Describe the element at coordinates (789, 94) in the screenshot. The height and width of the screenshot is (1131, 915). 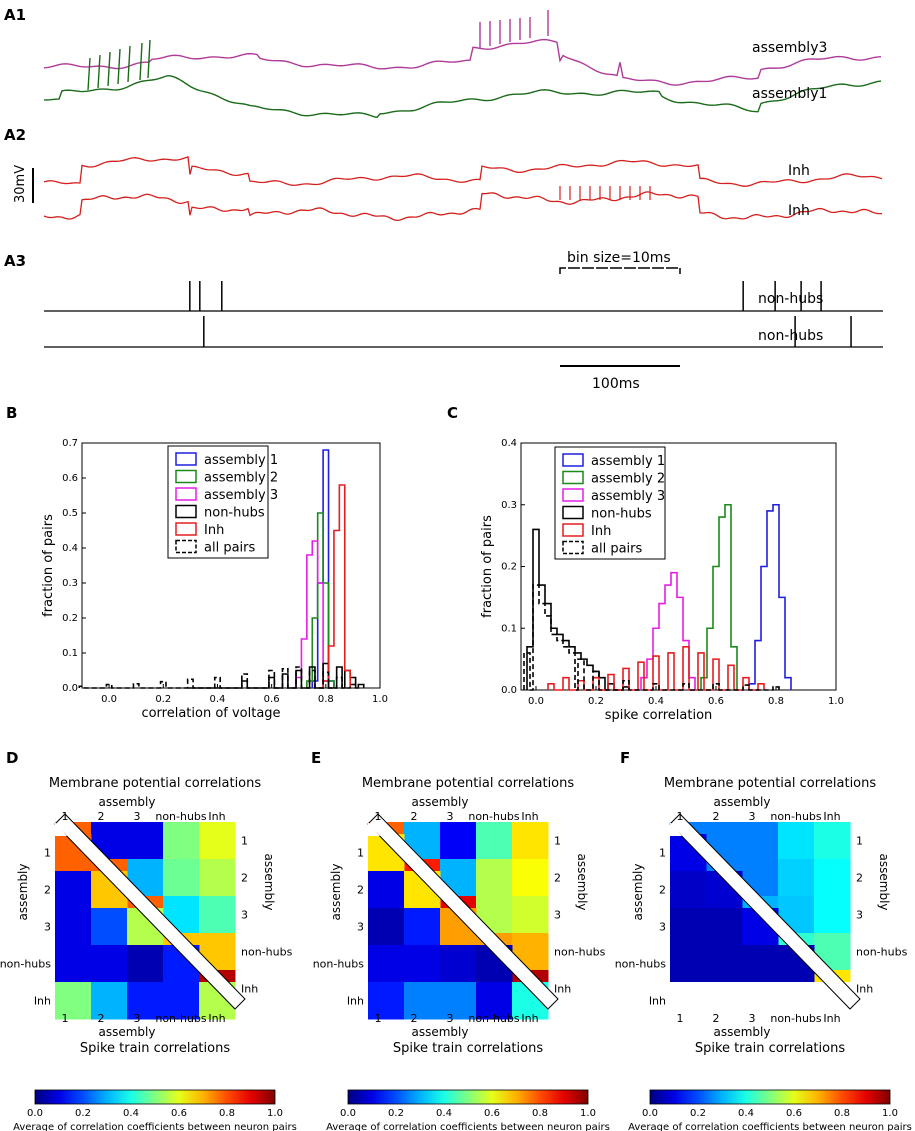
I see `trace-label-assembly1: assembly1` at that location.